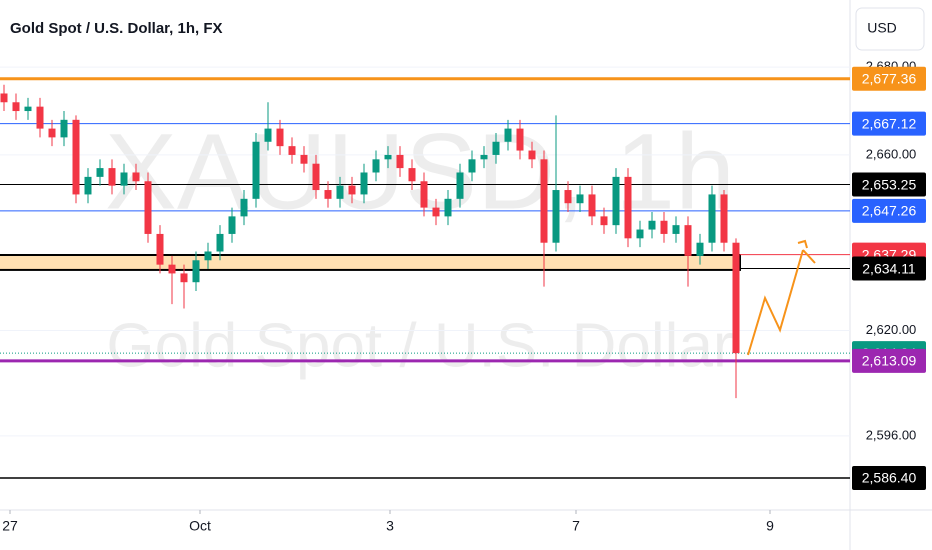 Image resolution: width=932 pixels, height=550 pixels. I want to click on watermark-name: Gold Spot / U.S. Dollar, so click(419, 345).